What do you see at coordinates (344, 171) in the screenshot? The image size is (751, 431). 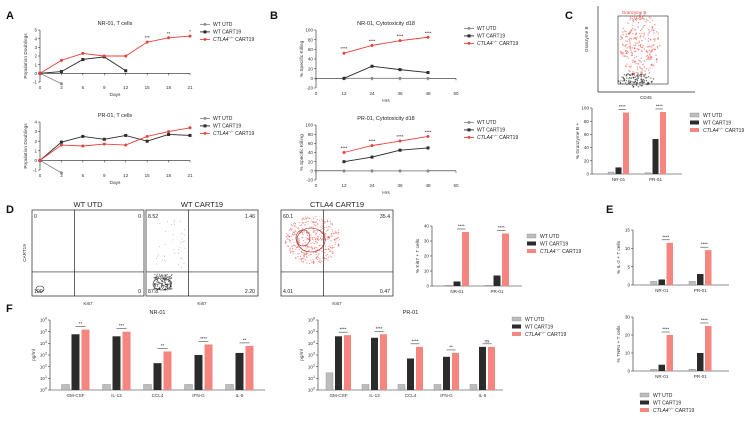 I see `data-point-utd` at bounding box center [344, 171].